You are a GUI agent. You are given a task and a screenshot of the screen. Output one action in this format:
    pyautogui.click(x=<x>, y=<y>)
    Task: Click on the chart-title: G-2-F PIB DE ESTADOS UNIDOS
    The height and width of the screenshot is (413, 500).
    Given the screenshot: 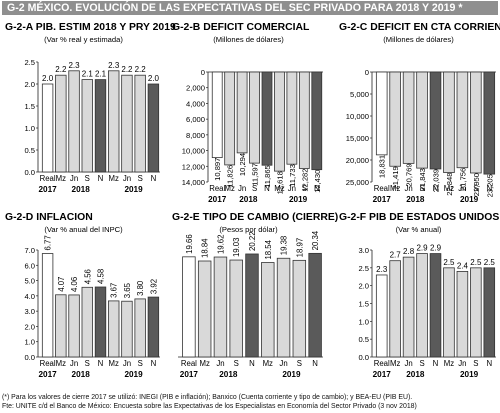 What is the action you would take?
    pyautogui.click(x=419, y=217)
    